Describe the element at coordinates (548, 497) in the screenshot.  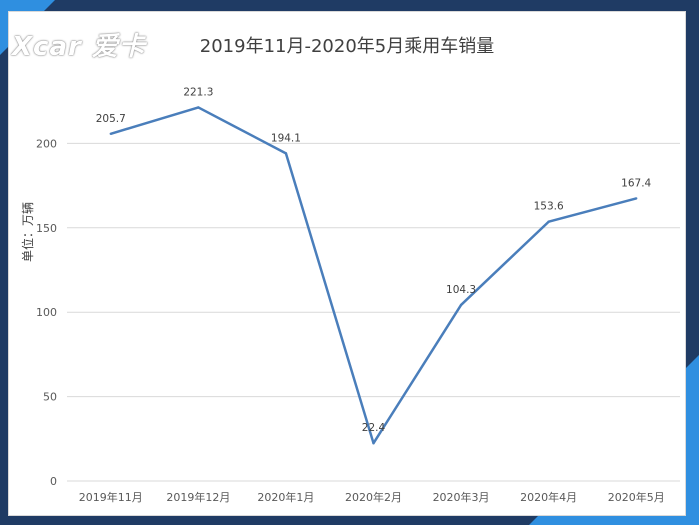
I see `x-tick-label: 2020年4月` at that location.